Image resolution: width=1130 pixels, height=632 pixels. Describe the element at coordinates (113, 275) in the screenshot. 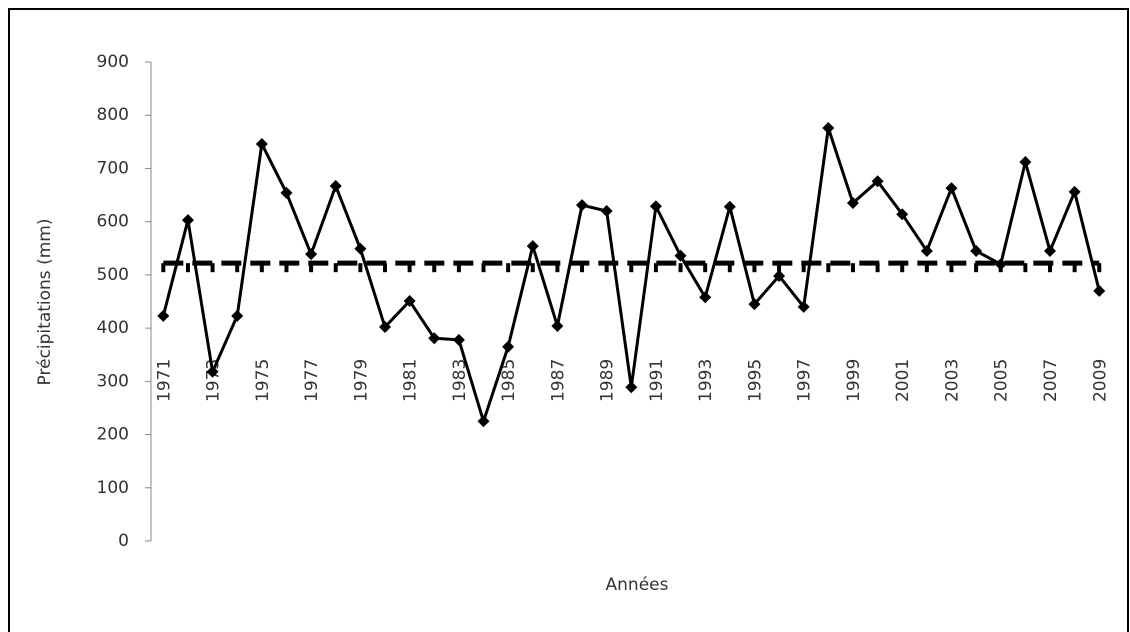

I see `y-tick-label: 500` at that location.